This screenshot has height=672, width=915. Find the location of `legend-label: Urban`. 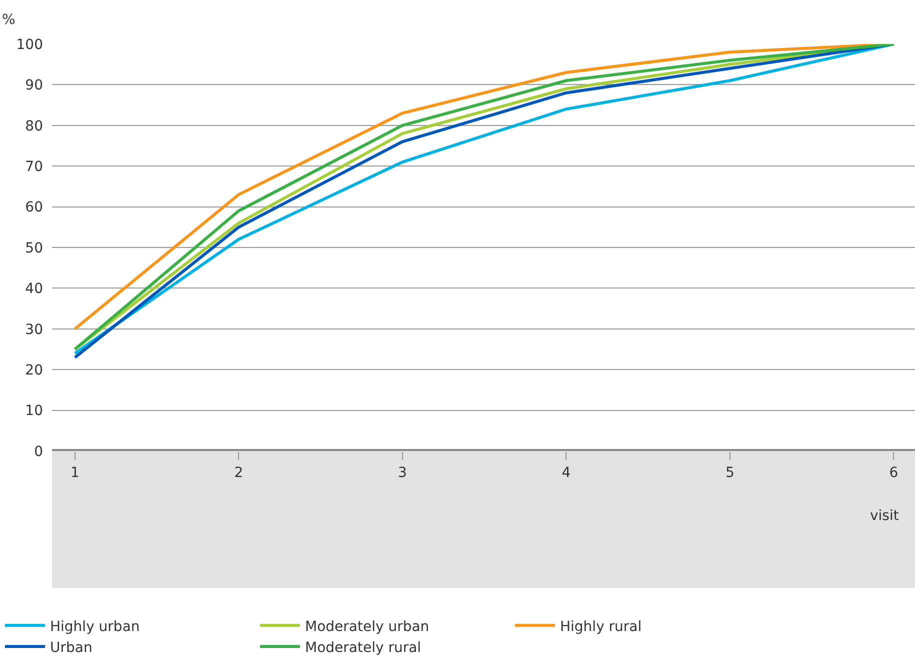

legend-label: Urban is located at coordinates (71, 648).